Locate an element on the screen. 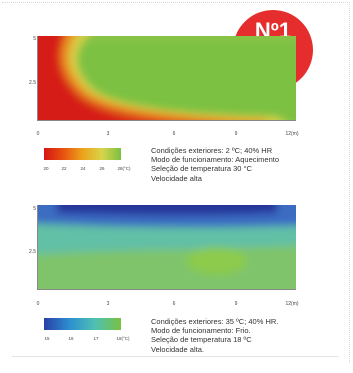 The image size is (353, 373). legend-label: 17 is located at coordinates (96, 338).